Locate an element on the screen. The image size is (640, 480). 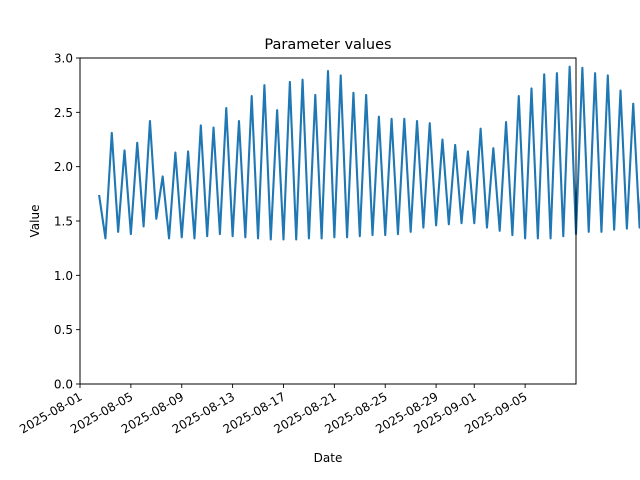
x-axis-label: Date is located at coordinates (328, 458).